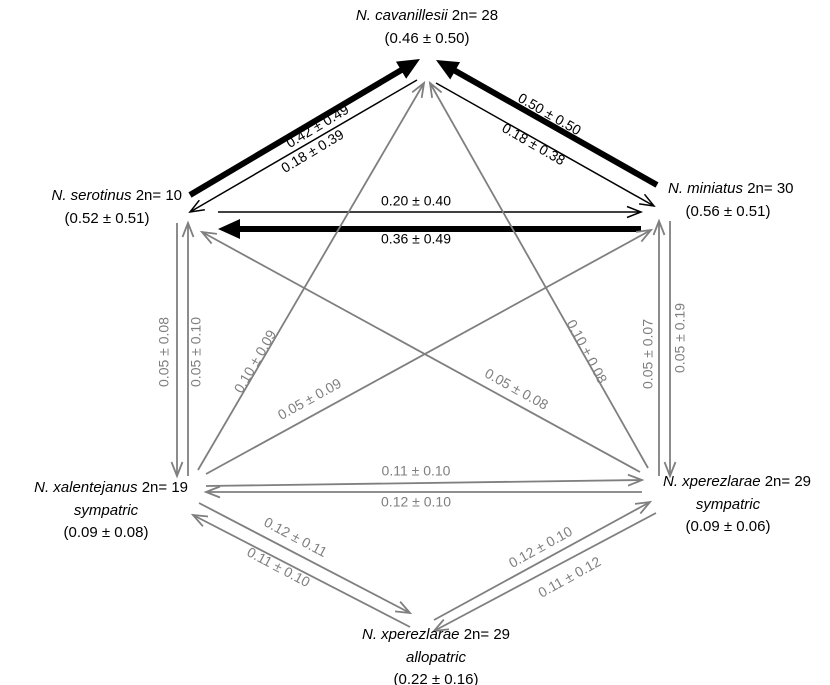 This screenshot has width=830, height=685. Describe the element at coordinates (647, 200) in the screenshot. I see `arrowhead-cav-to-min` at that location.